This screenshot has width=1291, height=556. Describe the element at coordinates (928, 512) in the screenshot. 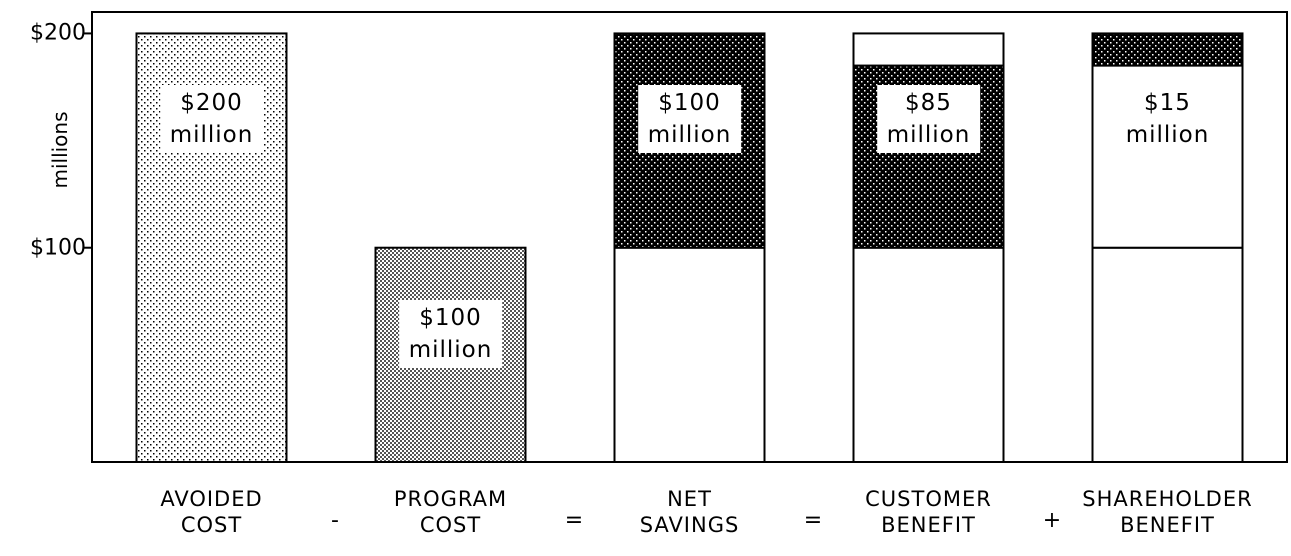

I see `x-tick-label: CUSTOMER BENEFIT` at that location.